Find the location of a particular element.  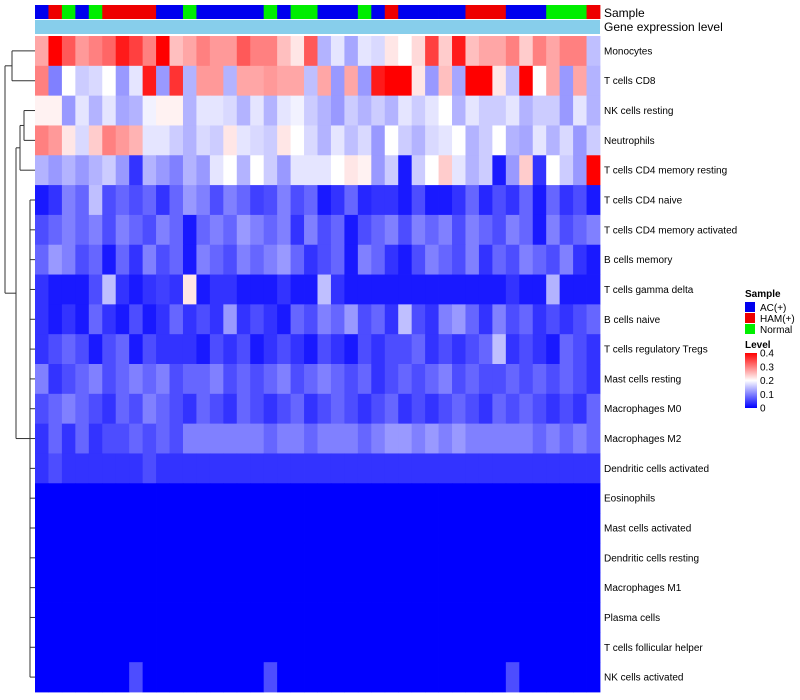

row-label: Mast cells activated is located at coordinates (647, 529).